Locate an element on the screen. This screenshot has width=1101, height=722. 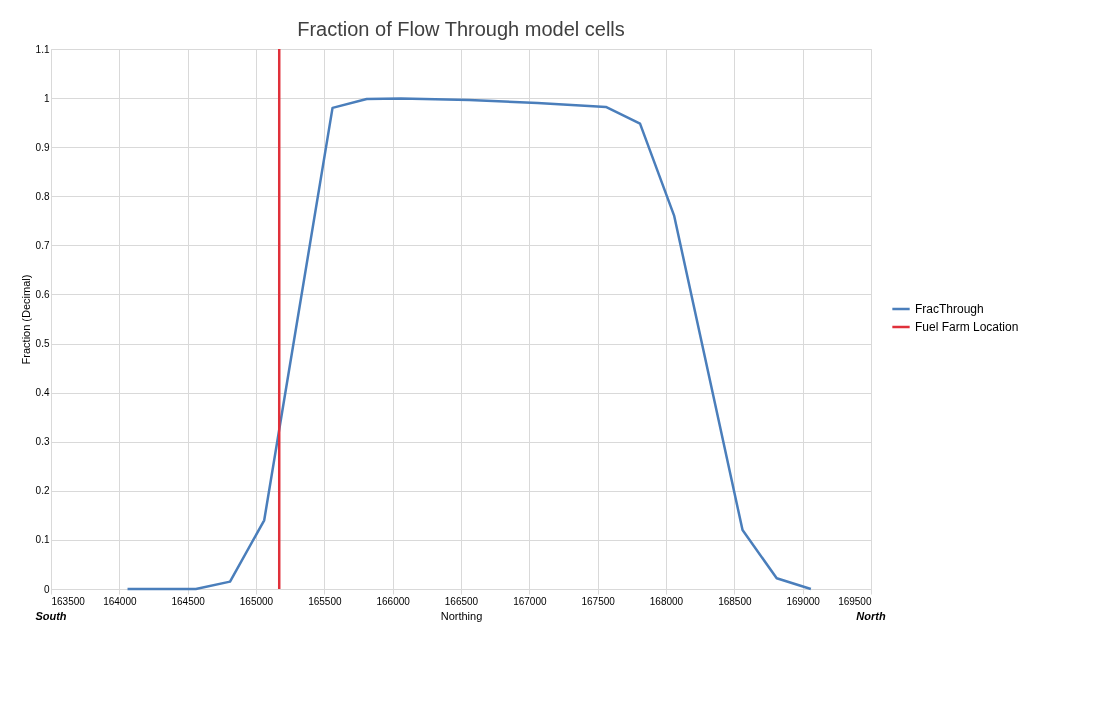
x-tick-label: 164000 is located at coordinates (120, 601).